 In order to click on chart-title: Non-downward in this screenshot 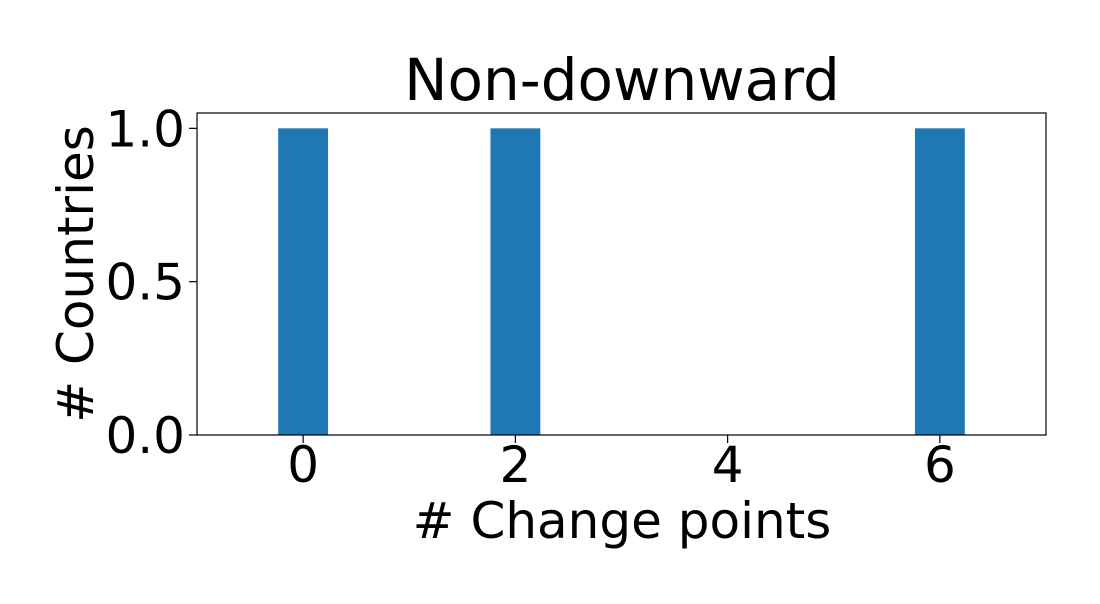, I will do `click(622, 80)`.